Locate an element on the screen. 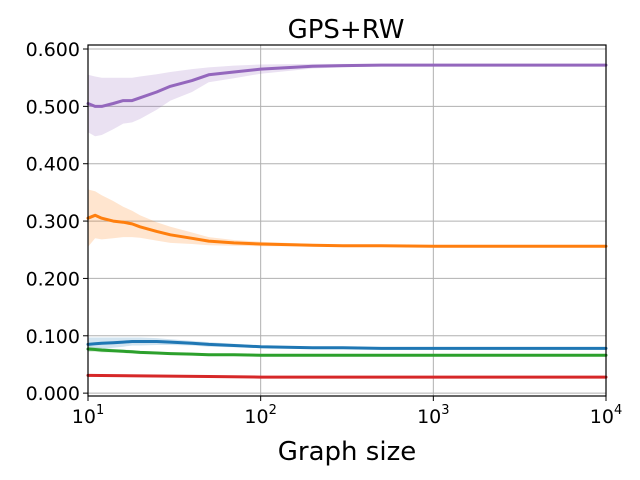 The image size is (640, 480). x-tick-exponent: 3 is located at coordinates (445, 410).